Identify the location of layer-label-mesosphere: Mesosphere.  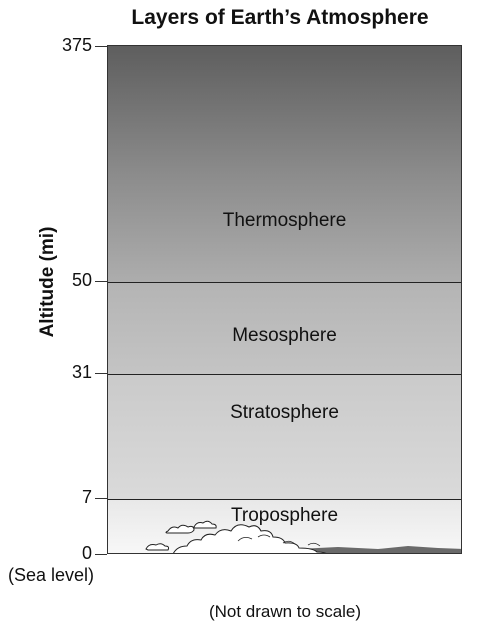
(284, 335).